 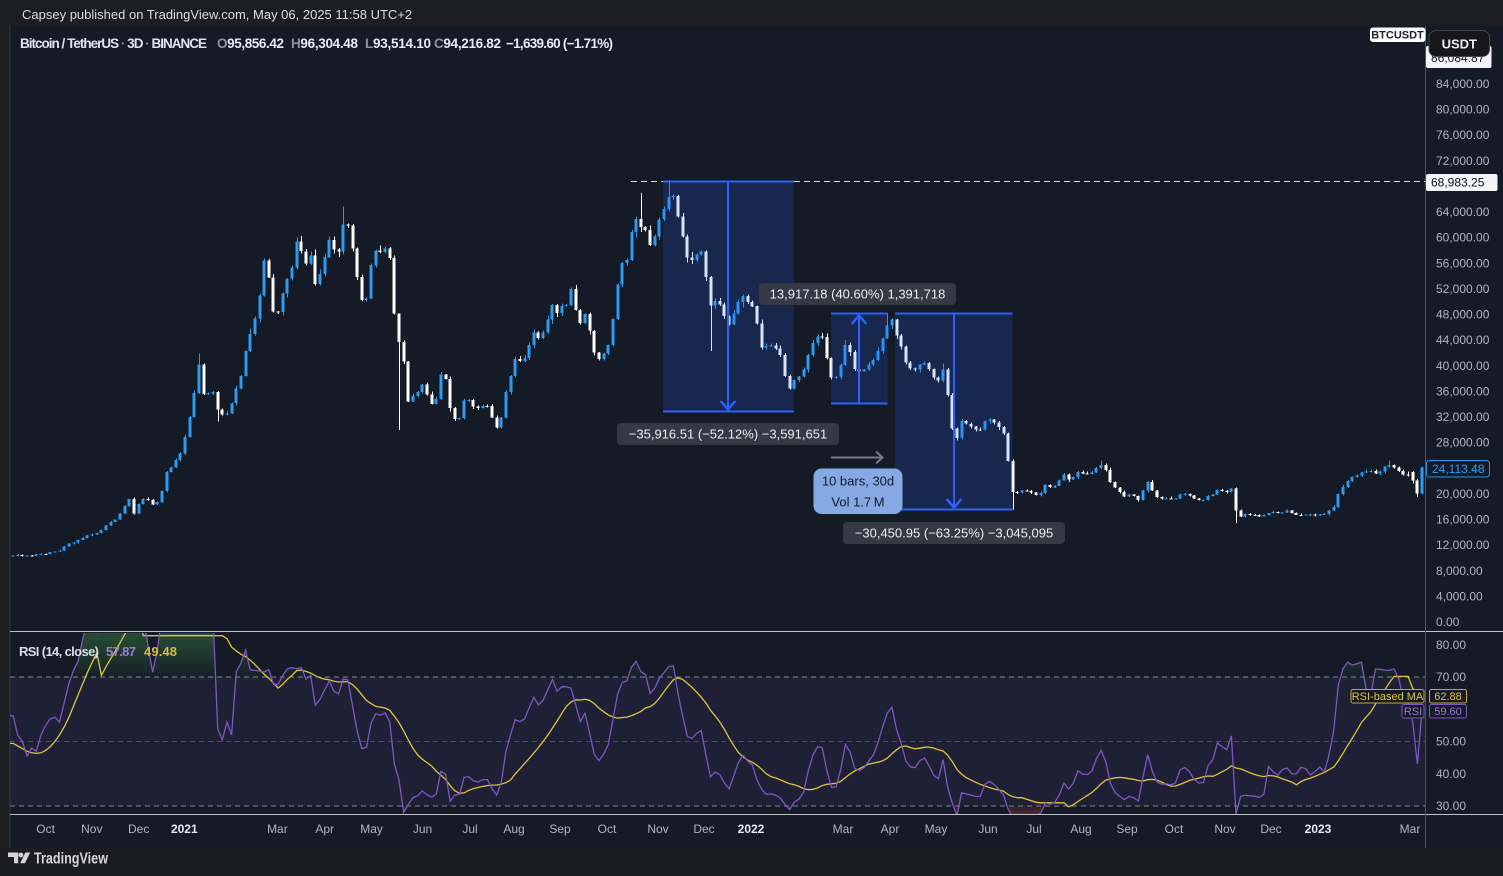 What do you see at coordinates (1463, 520) in the screenshot?
I see `svg-text: 16,000.00` at bounding box center [1463, 520].